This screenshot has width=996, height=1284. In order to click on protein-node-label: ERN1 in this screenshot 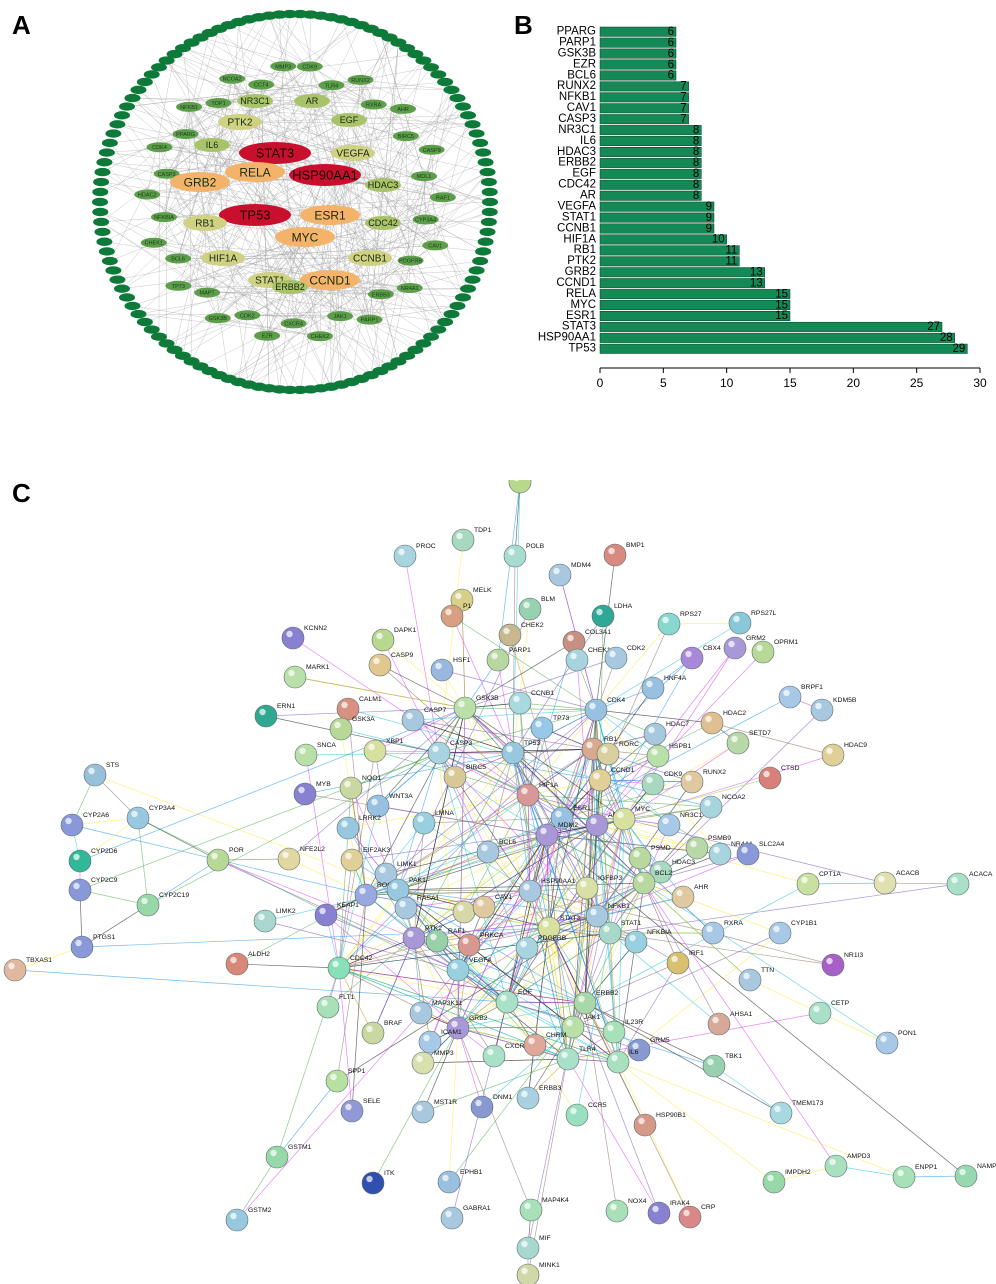, I will do `click(286, 706)`.